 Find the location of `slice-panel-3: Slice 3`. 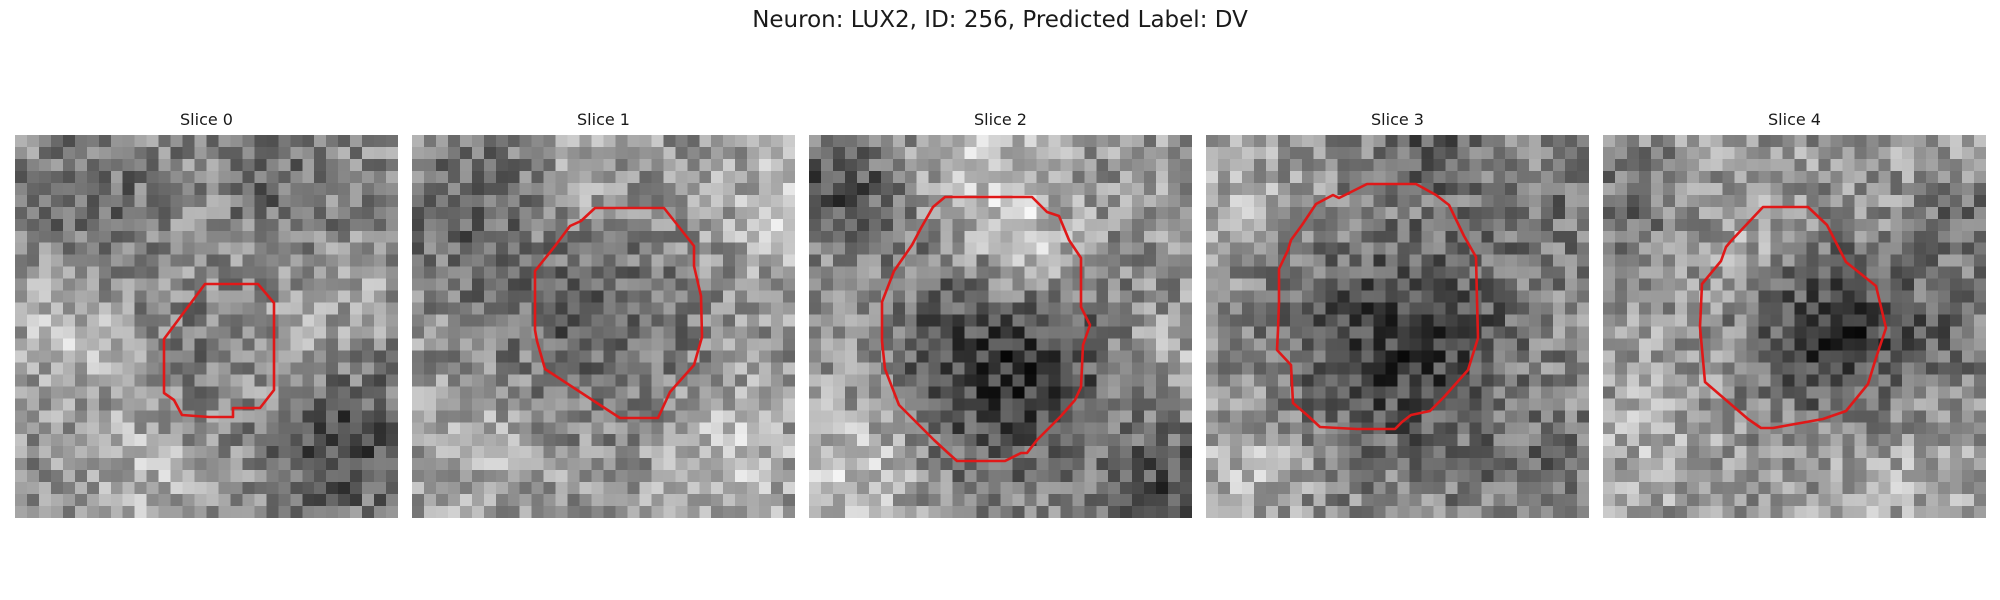

slice-panel-3: Slice 3 is located at coordinates (1397, 320).